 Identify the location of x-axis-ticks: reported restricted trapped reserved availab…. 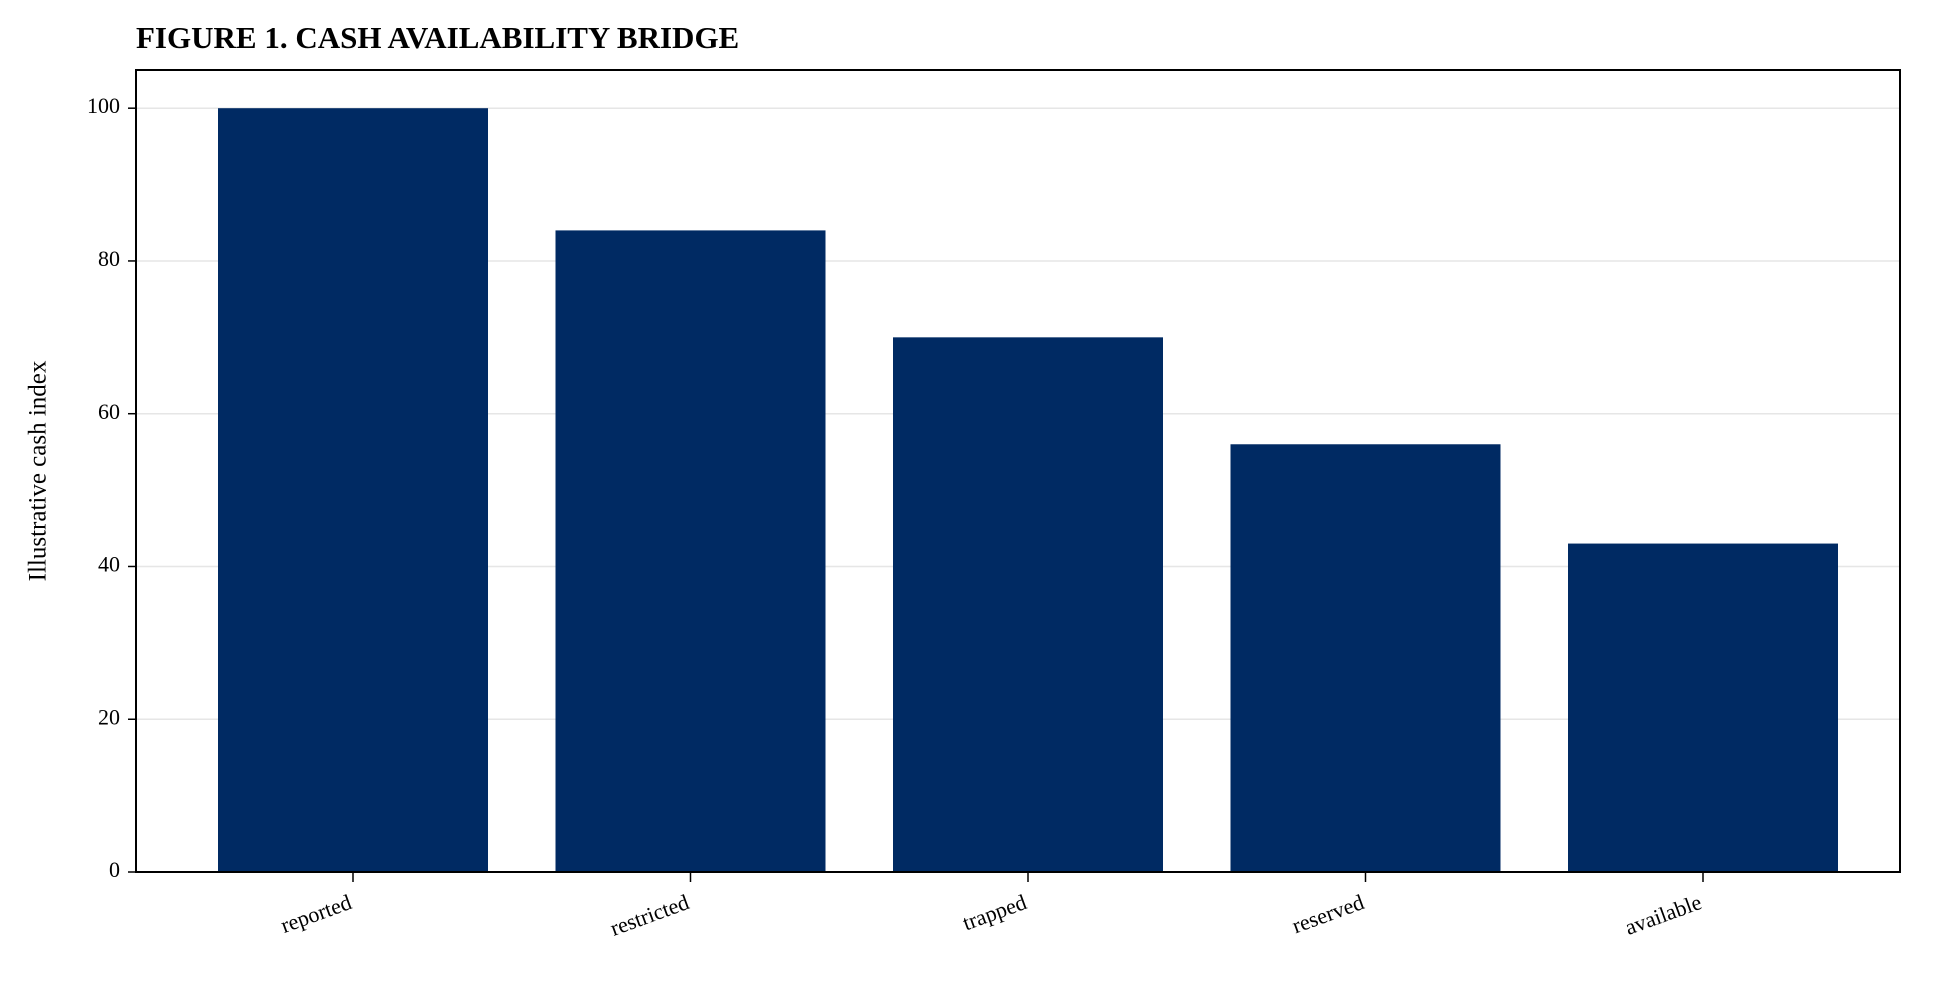
(991, 906).